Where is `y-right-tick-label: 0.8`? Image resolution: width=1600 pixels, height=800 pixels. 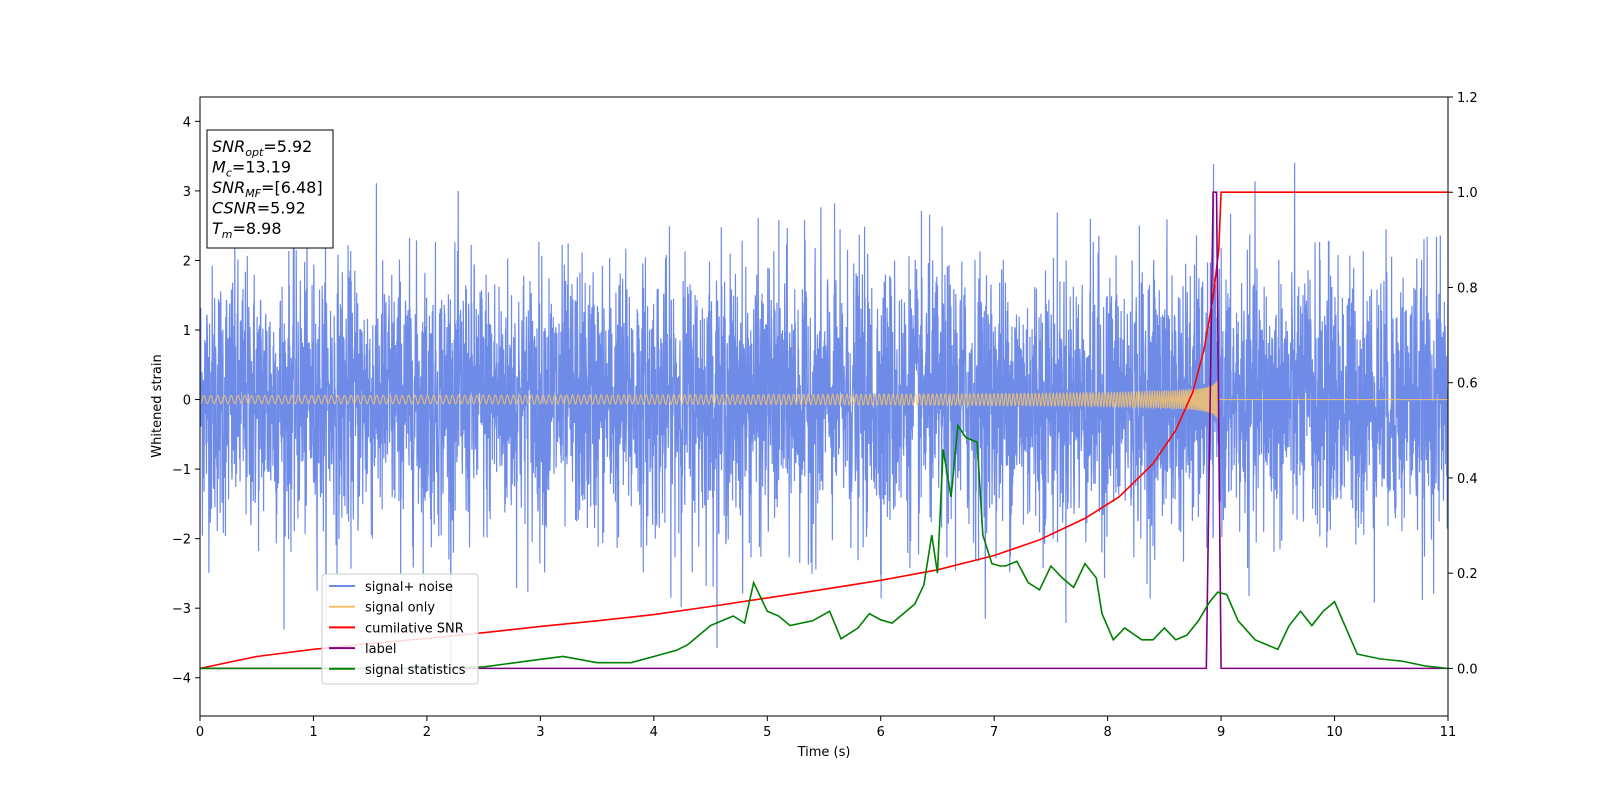
y-right-tick-label: 0.8 is located at coordinates (1467, 288).